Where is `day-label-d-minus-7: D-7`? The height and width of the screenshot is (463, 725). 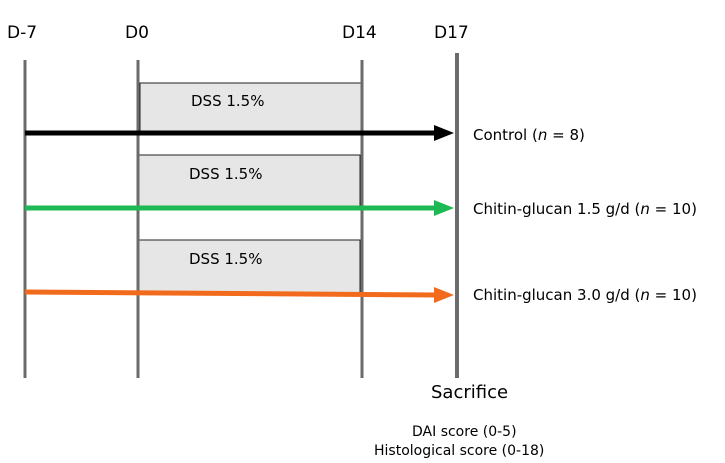
day-label-d-minus-7: D-7 is located at coordinates (22, 33).